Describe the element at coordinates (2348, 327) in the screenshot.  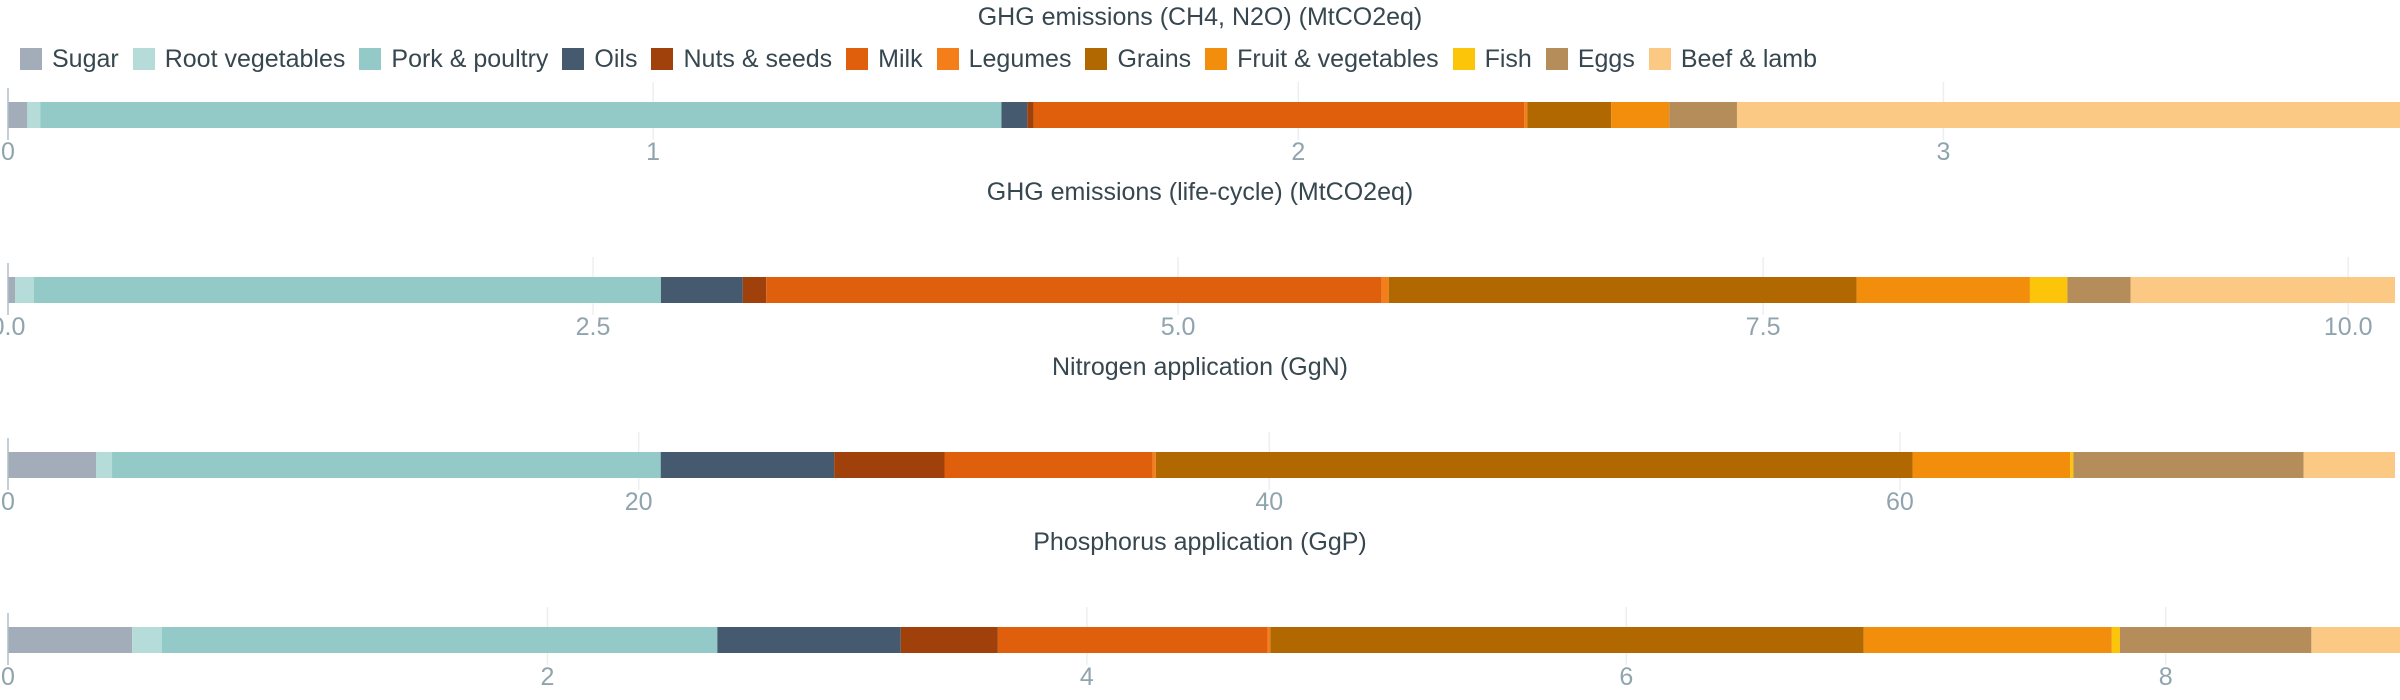
I see `x-tick-label: 10.0` at that location.